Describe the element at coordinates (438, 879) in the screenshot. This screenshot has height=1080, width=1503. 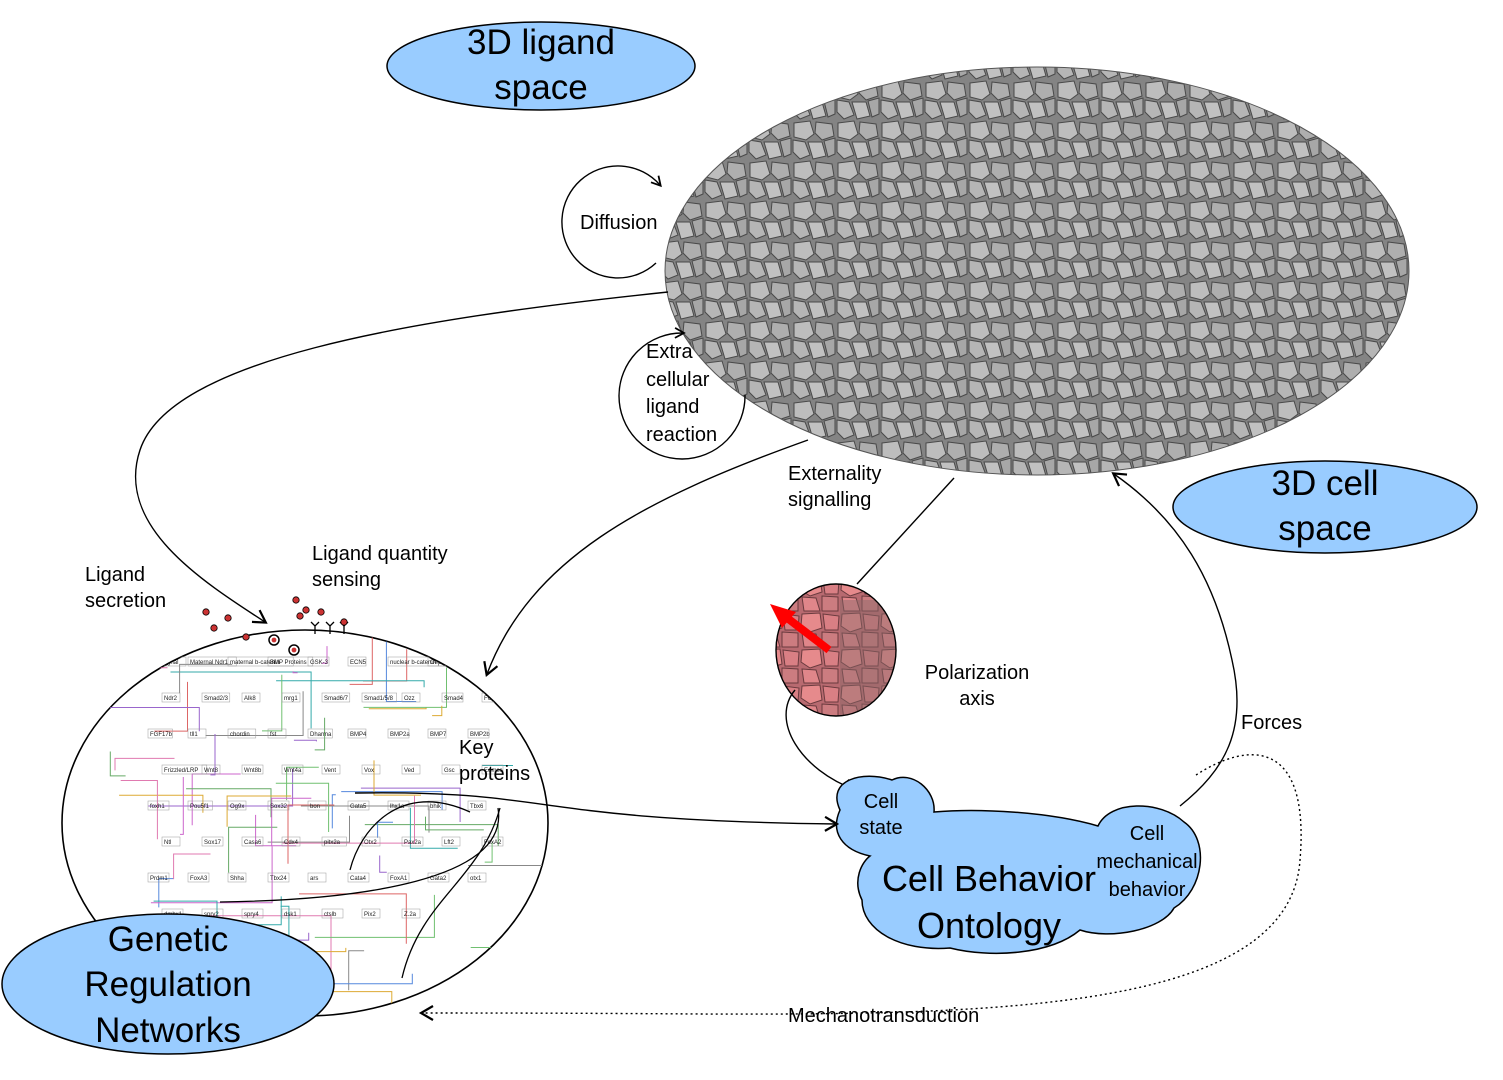
I see `network-gene-label: Gata2` at that location.